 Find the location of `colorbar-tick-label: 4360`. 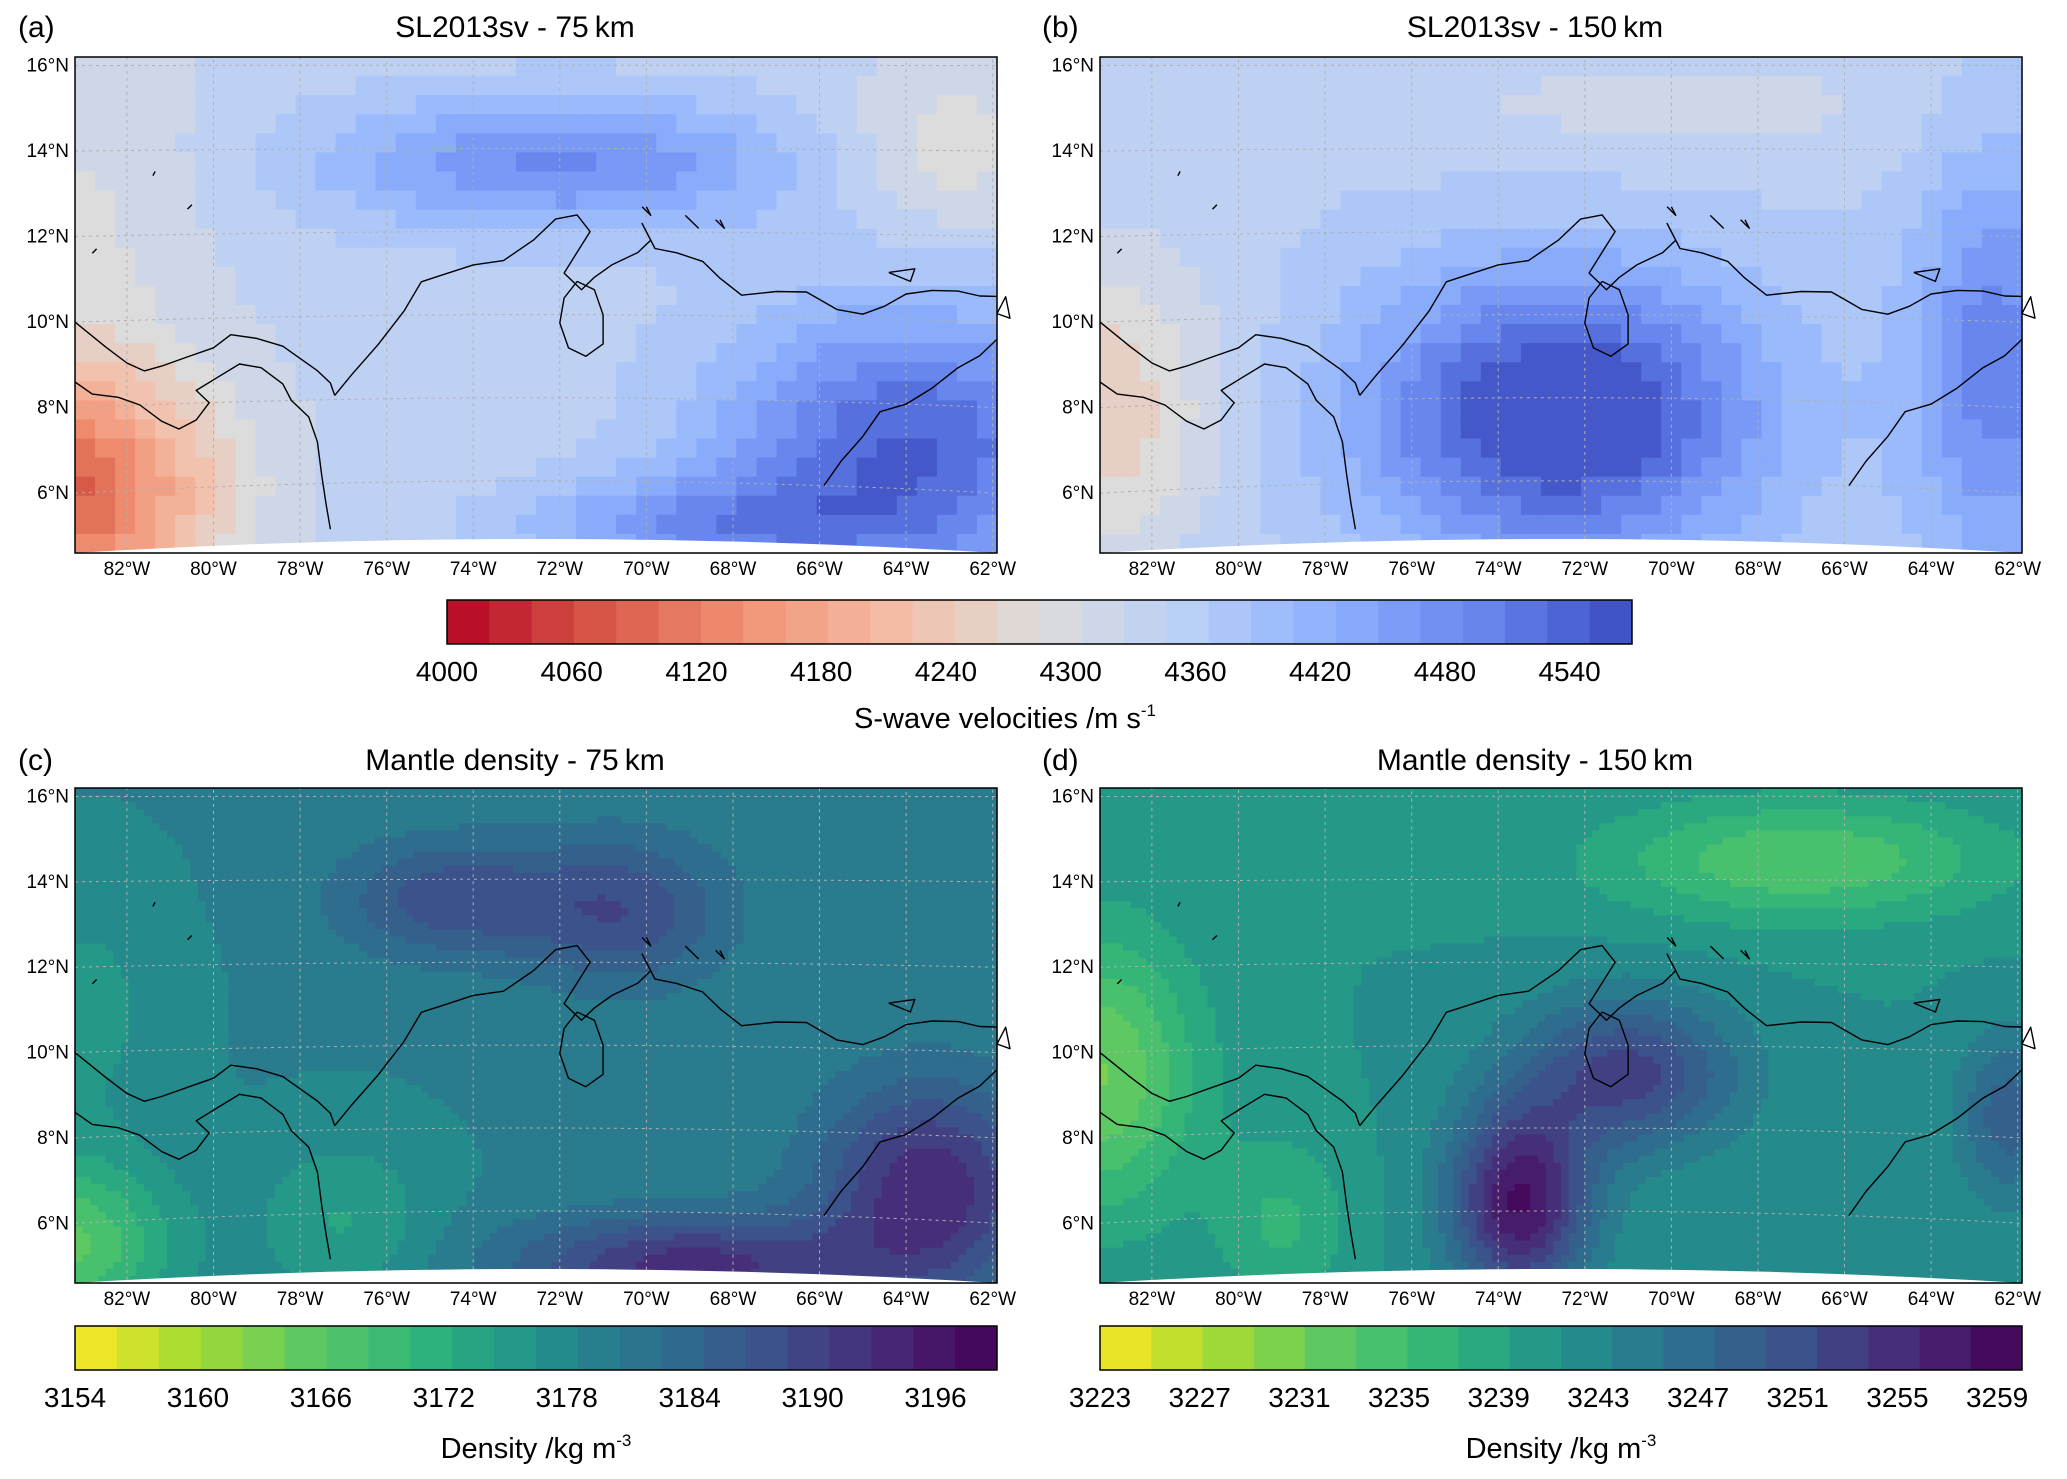

colorbar-tick-label: 4360 is located at coordinates (1195, 671).